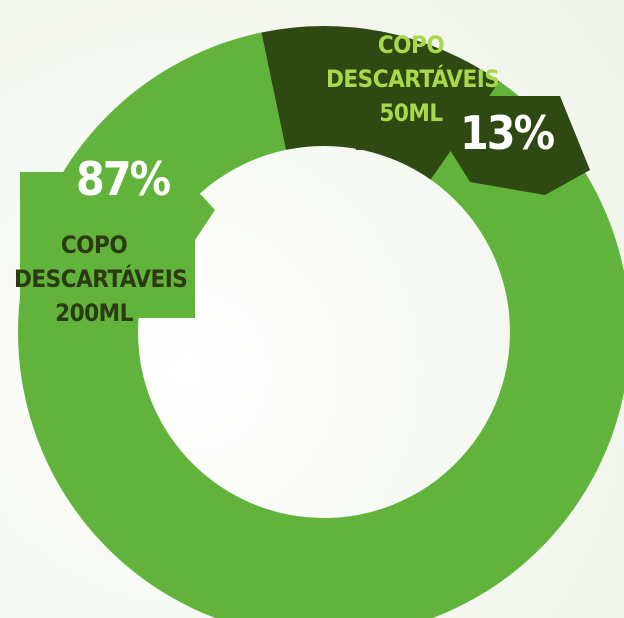 The image size is (624, 618). What do you see at coordinates (123, 179) in the screenshot?
I see `value-label: 87%` at bounding box center [123, 179].